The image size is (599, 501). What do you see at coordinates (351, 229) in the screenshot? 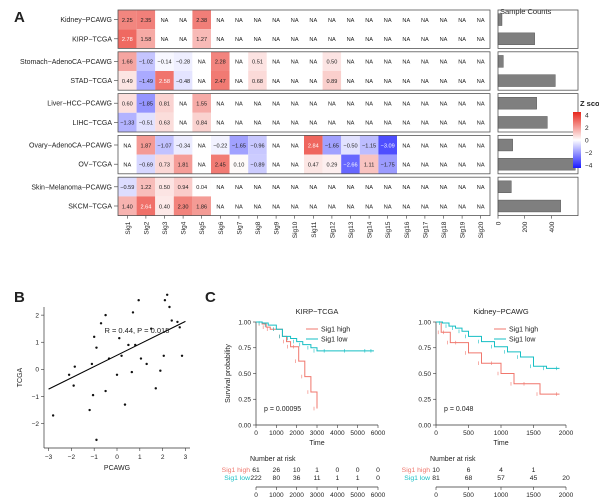
I see `heatmap-col-label: Sig13` at bounding box center [351, 229].